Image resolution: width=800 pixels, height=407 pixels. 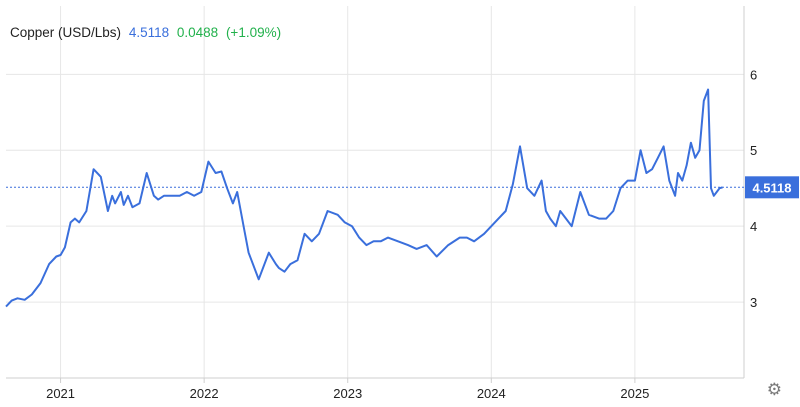 What do you see at coordinates (204, 393) in the screenshot?
I see `x-tick-label: 2022` at bounding box center [204, 393].